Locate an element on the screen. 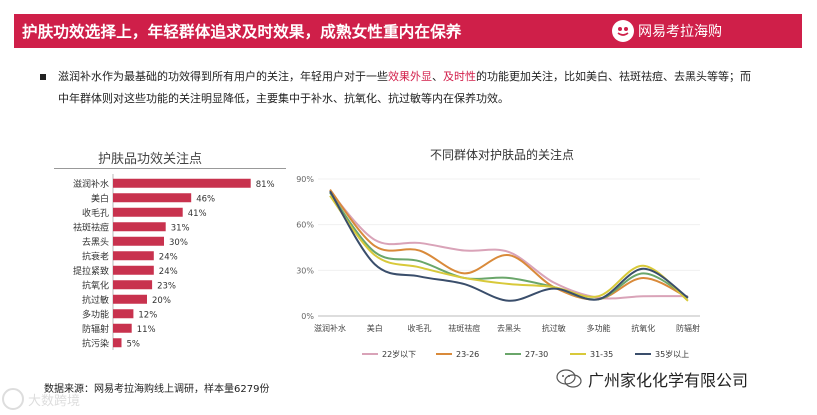 The width and height of the screenshot is (817, 415). bar-category-label: 提拉紧致 is located at coordinates (91, 271).